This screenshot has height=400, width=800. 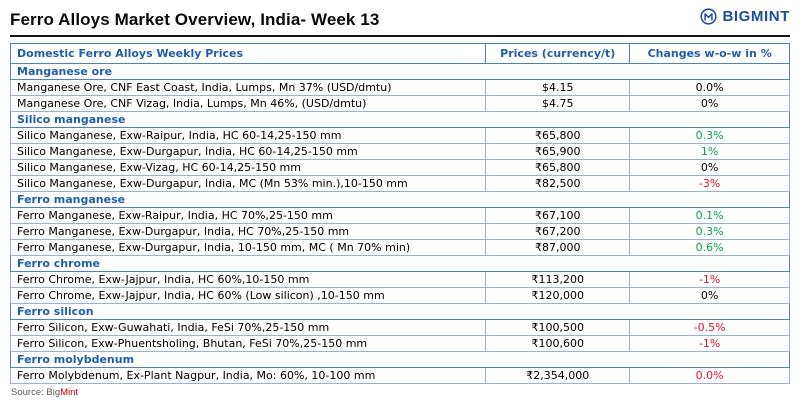 I want to click on bigmint-logo-text: BIGMINT, so click(x=756, y=16).